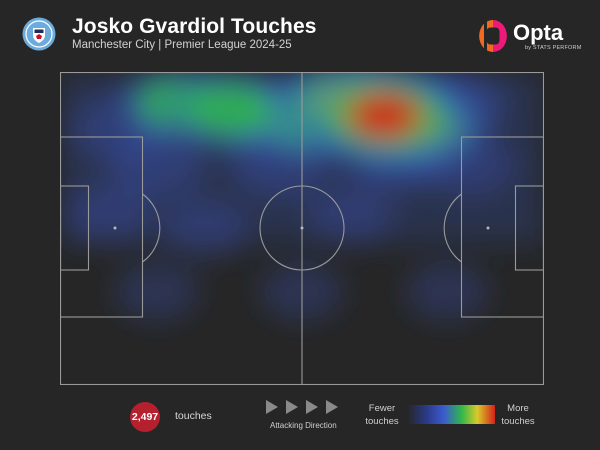  What do you see at coordinates (61, 228) in the screenshot?
I see `left-goal` at bounding box center [61, 228].